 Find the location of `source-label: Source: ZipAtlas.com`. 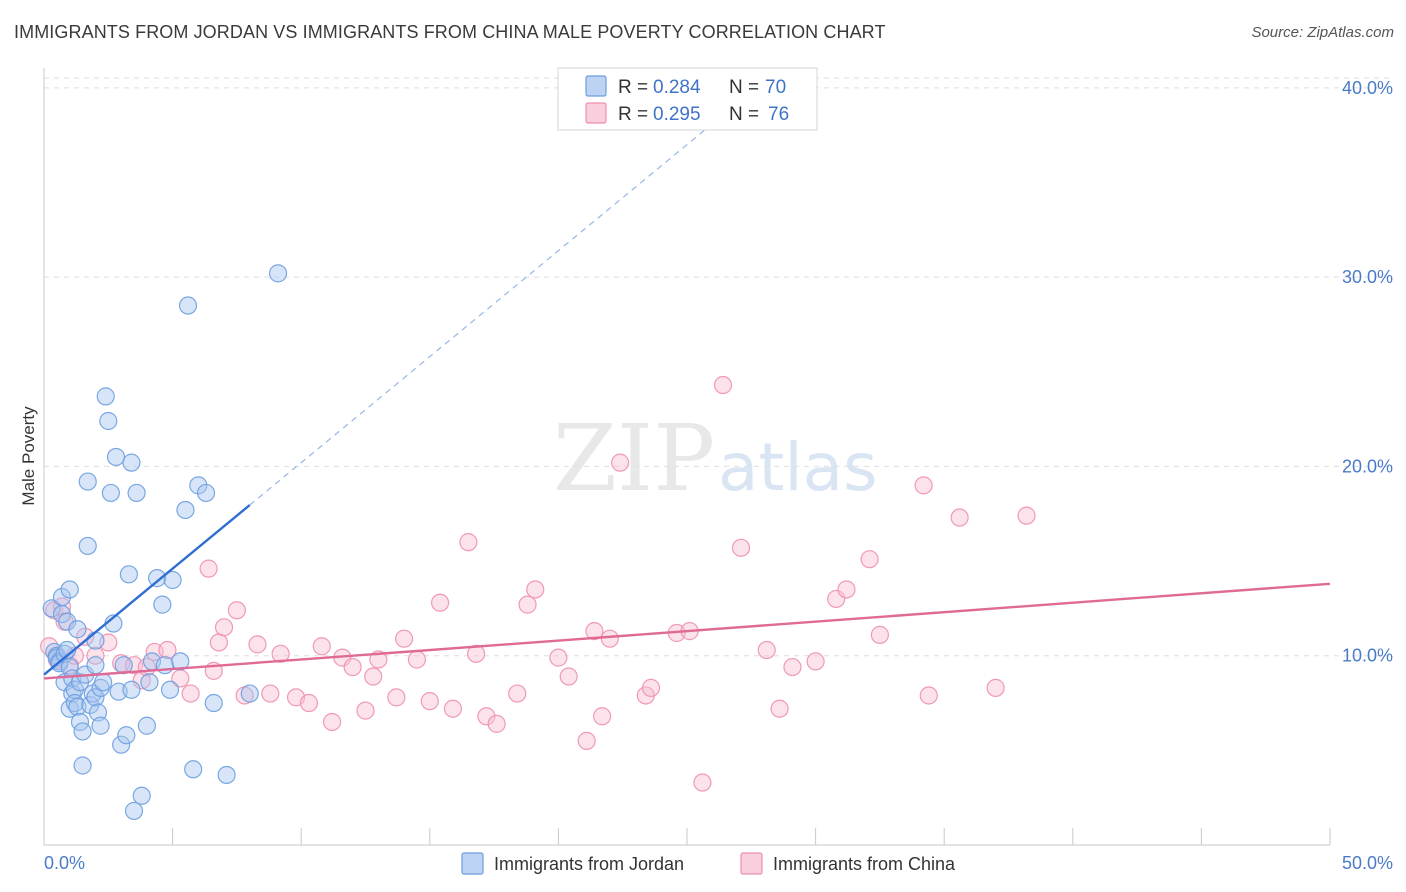

source-label: Source: ZipAtlas.com is located at coordinates (1322, 32).